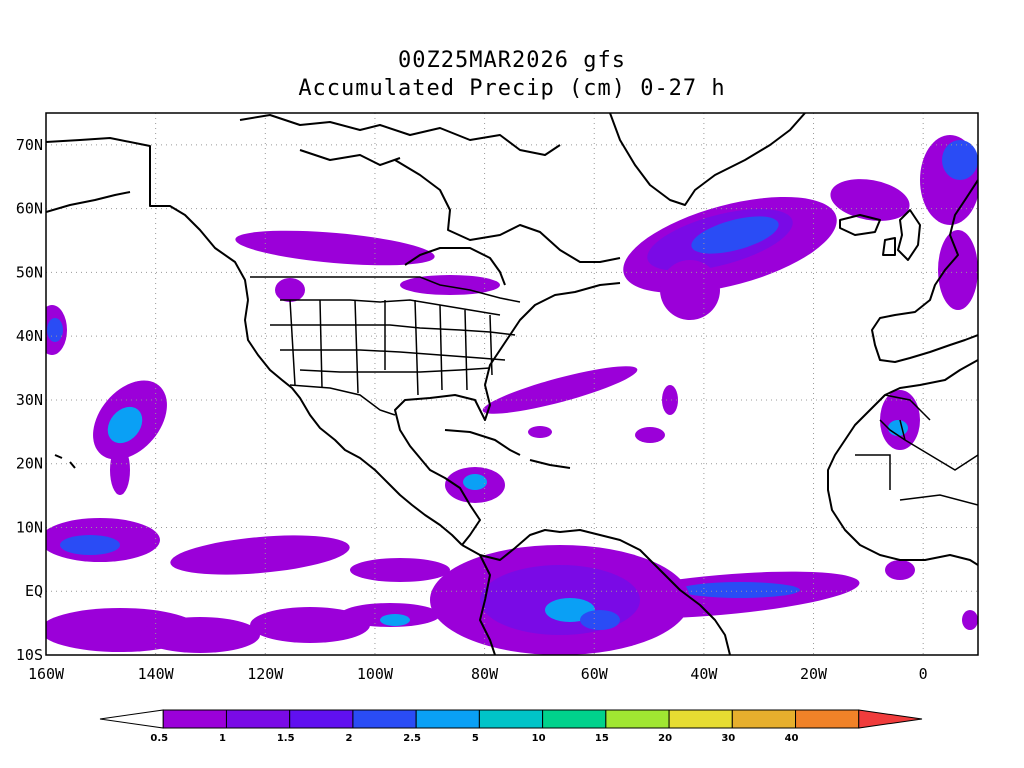  Describe the element at coordinates (507, 211) in the screenshot. I see `coast-hudson-bay` at that location.